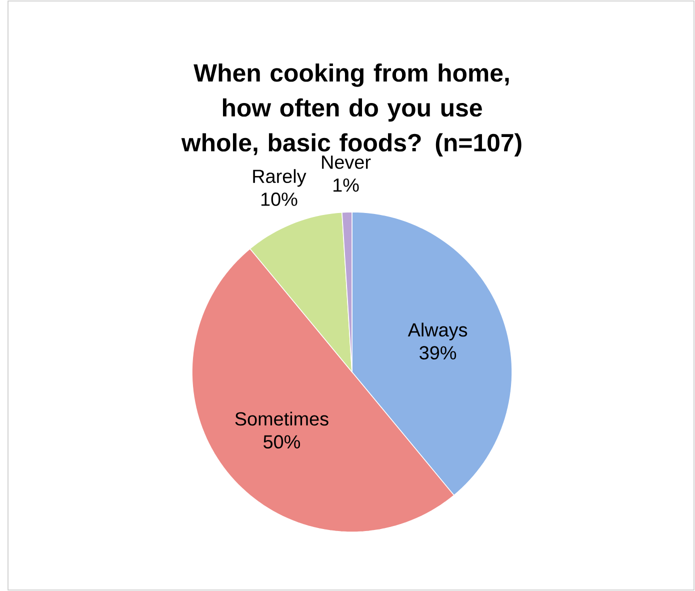 The image size is (695, 591). What do you see at coordinates (346, 162) in the screenshot?
I see `slice-label: Never` at bounding box center [346, 162].